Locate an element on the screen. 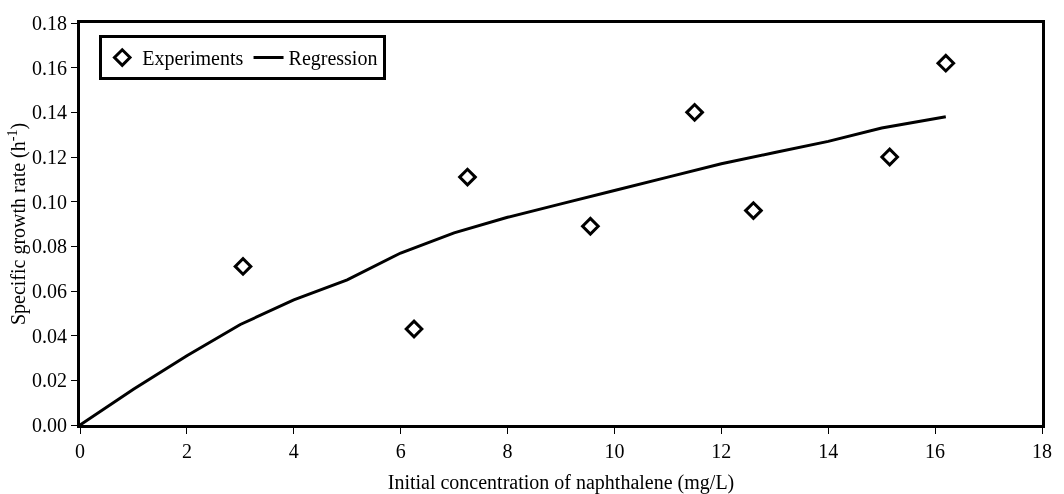 The width and height of the screenshot is (1064, 494). x-tick-label: 10 is located at coordinates (614, 451).